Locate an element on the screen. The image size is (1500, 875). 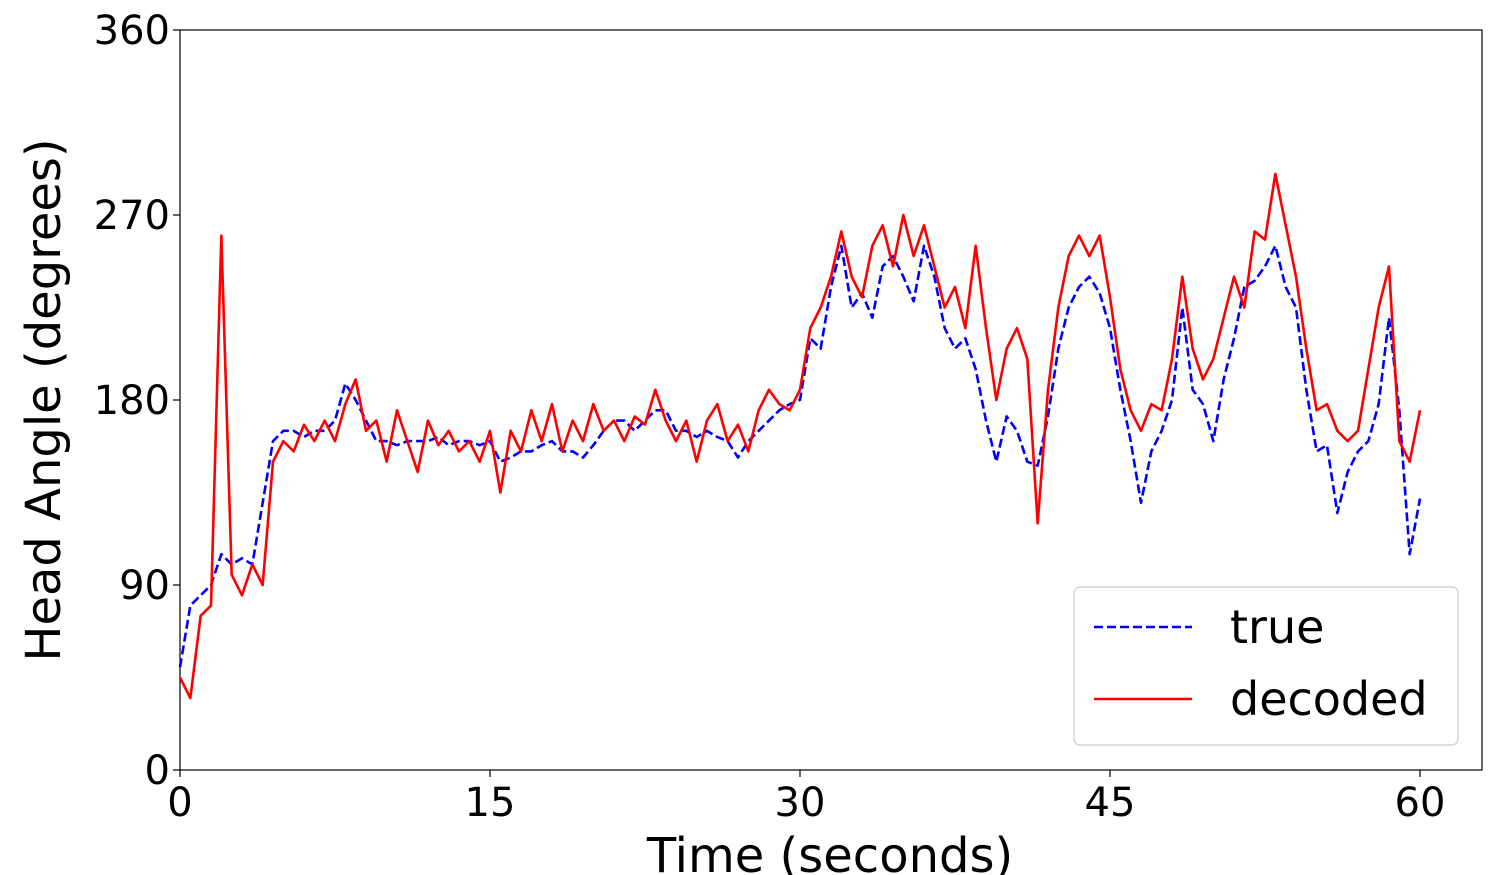
legend-box is located at coordinates (1266, 666).